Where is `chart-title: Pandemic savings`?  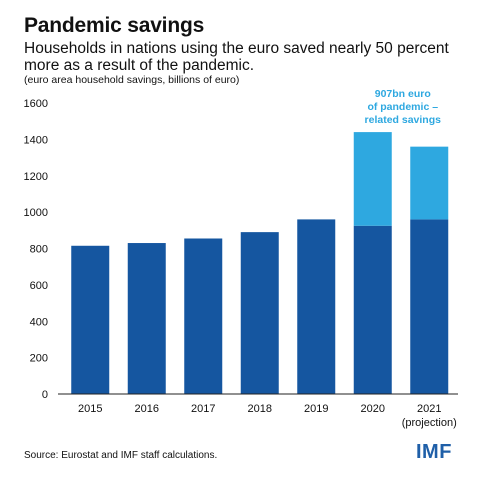
chart-title: Pandemic savings is located at coordinates (114, 25).